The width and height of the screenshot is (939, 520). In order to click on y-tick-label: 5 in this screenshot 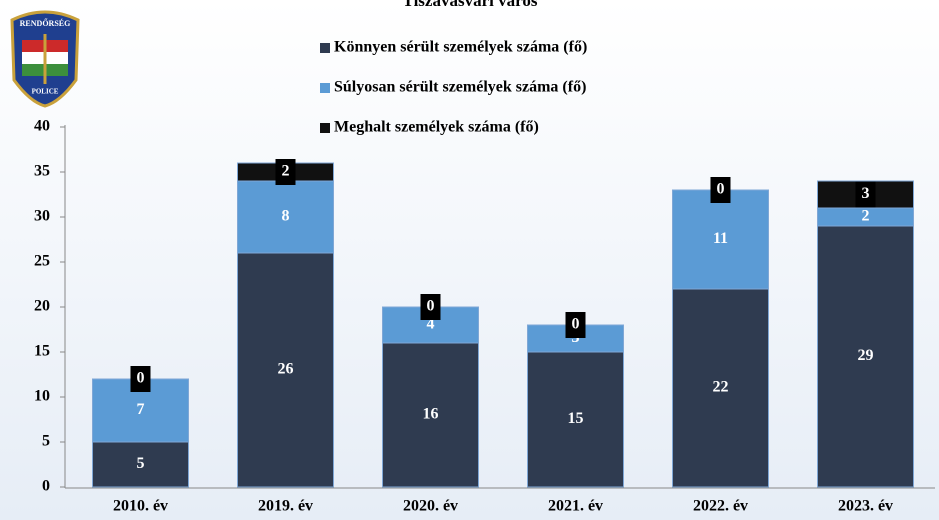, I will do `click(46, 441)`.